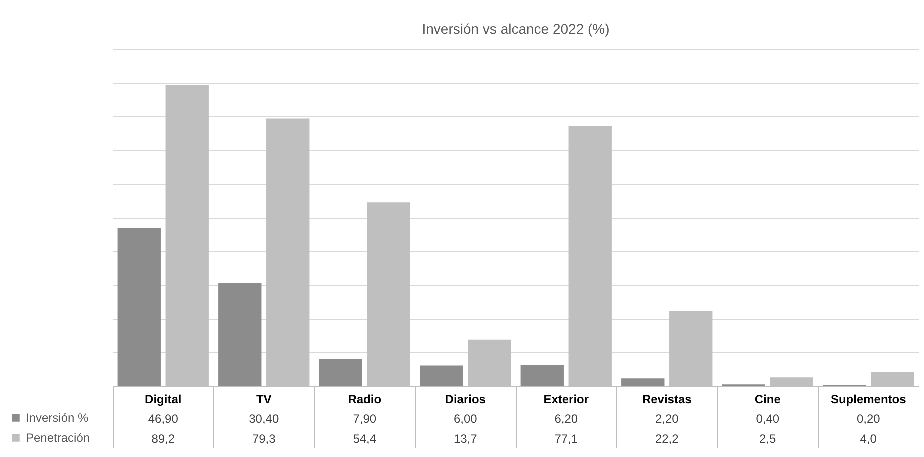  I want to click on data-label: 0,20, so click(868, 419).